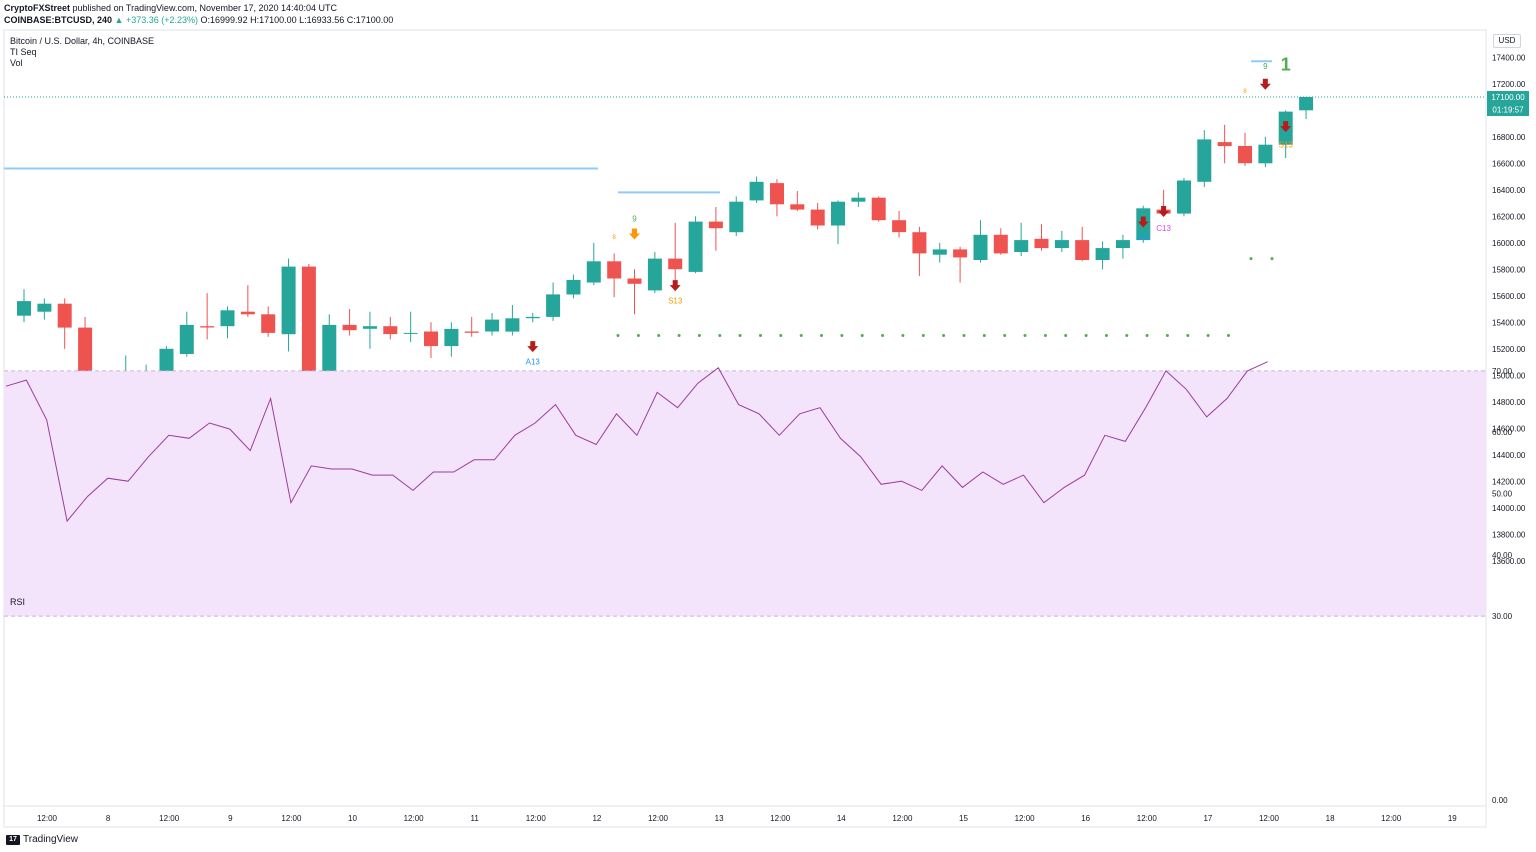  I want to click on price-tick-label: 16000.00, so click(1509, 243).